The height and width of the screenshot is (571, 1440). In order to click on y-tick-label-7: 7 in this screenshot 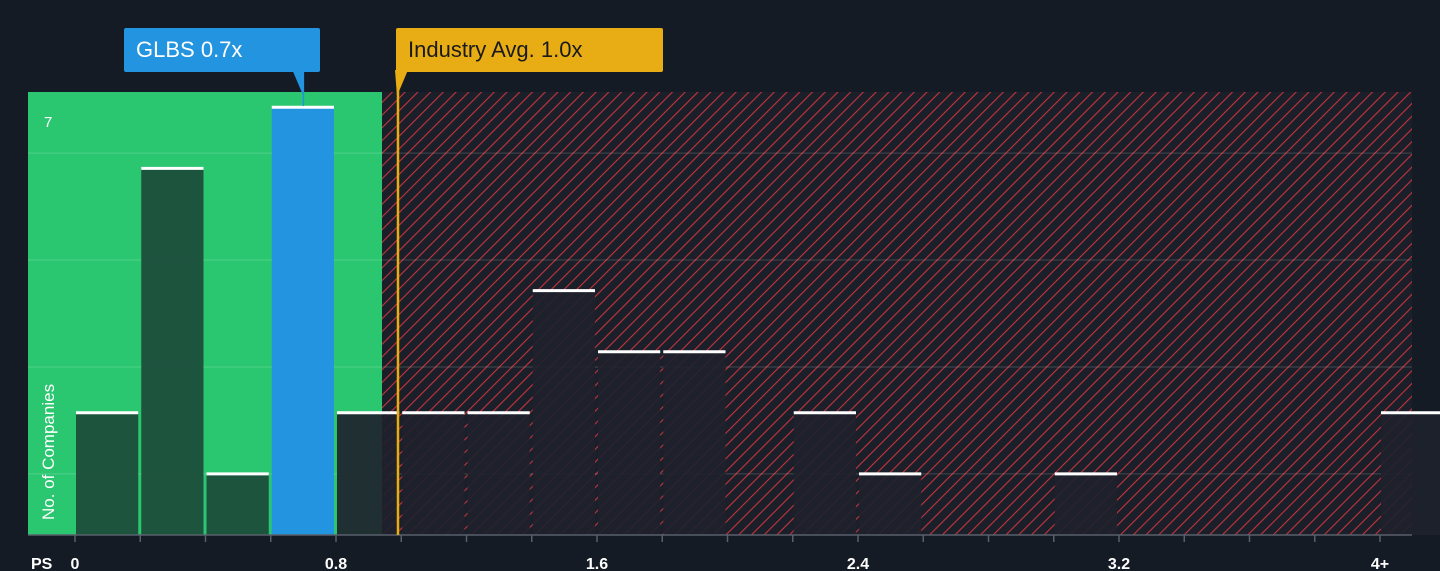, I will do `click(48, 122)`.